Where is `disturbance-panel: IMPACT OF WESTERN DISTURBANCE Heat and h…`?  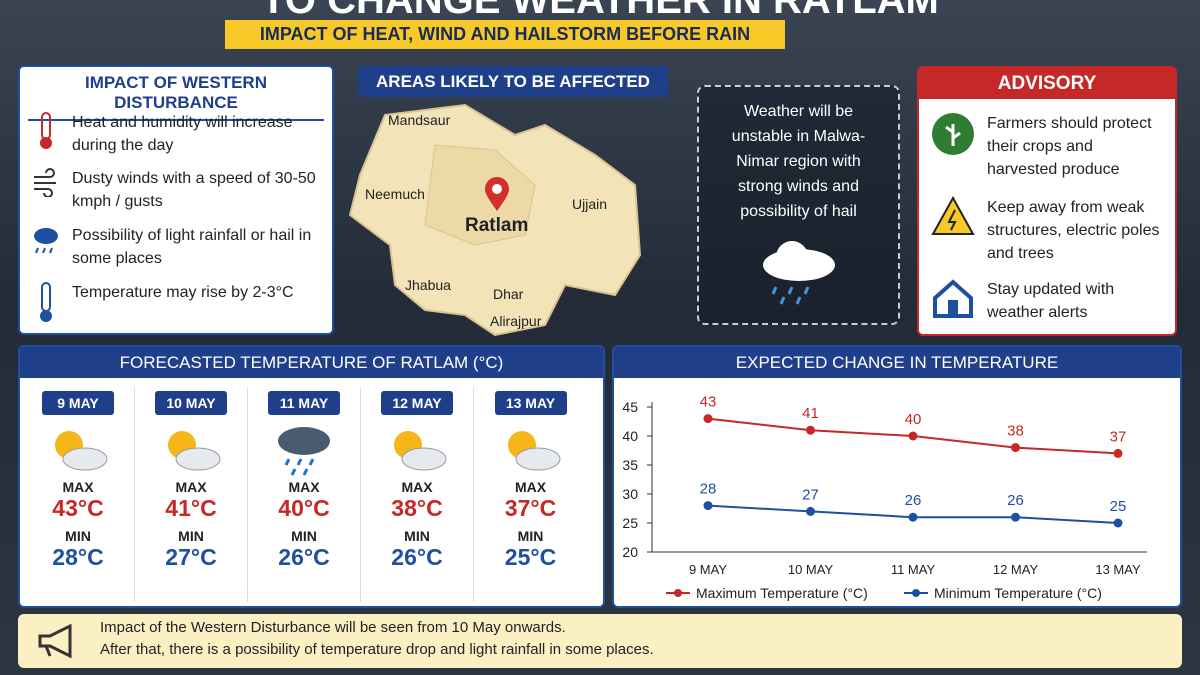
disturbance-panel: IMPACT OF WESTERN DISTURBANCE Heat and h… is located at coordinates (176, 200).